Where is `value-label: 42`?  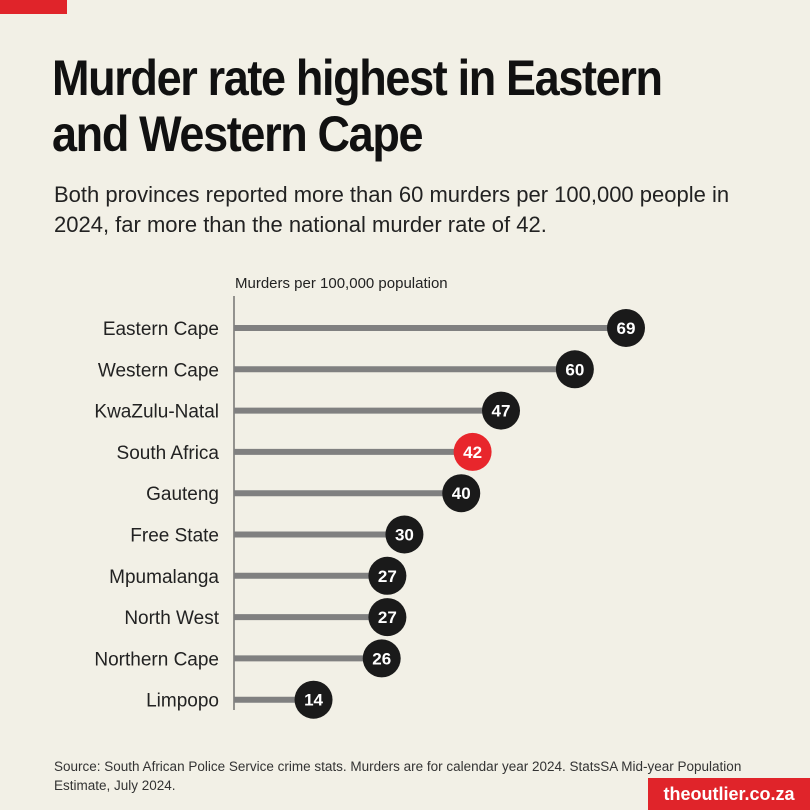
value-label: 42 is located at coordinates (472, 452).